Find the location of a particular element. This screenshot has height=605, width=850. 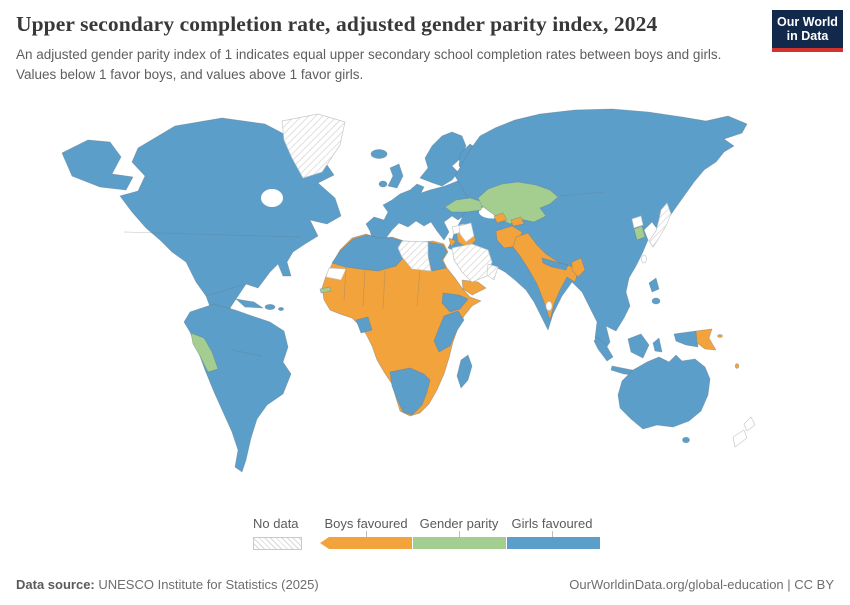

legend-tick-parity is located at coordinates (459, 534).